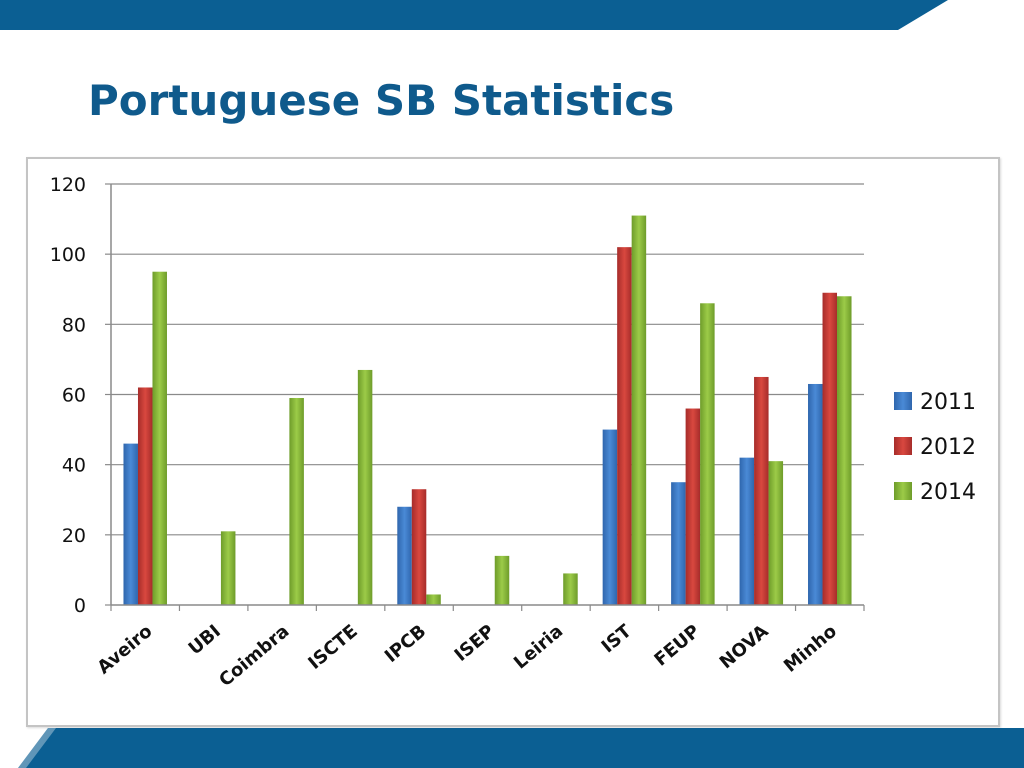  I want to click on x-tick-label: Minho, so click(810, 649).